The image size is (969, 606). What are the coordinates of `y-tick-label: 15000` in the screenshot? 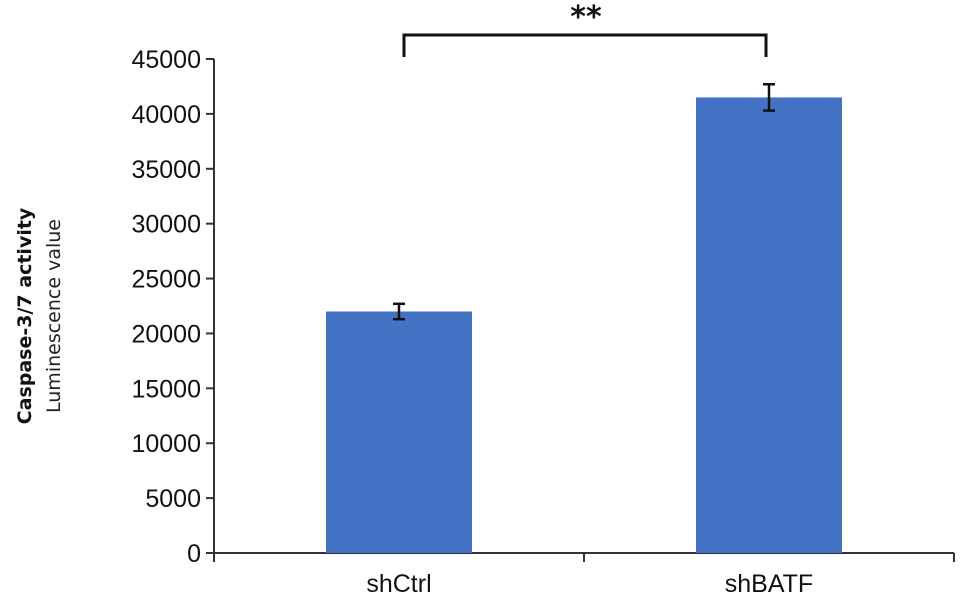 It's located at (166, 389).